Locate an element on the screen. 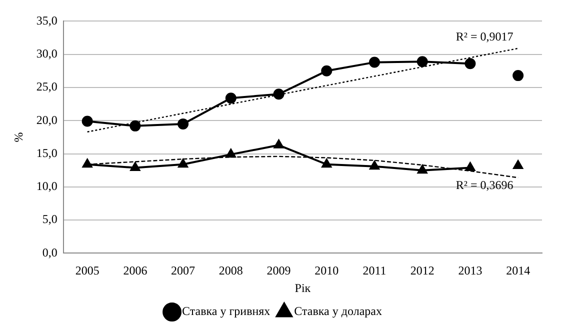 The image size is (570, 336). y-tick-label: 25,0 is located at coordinates (47, 87).